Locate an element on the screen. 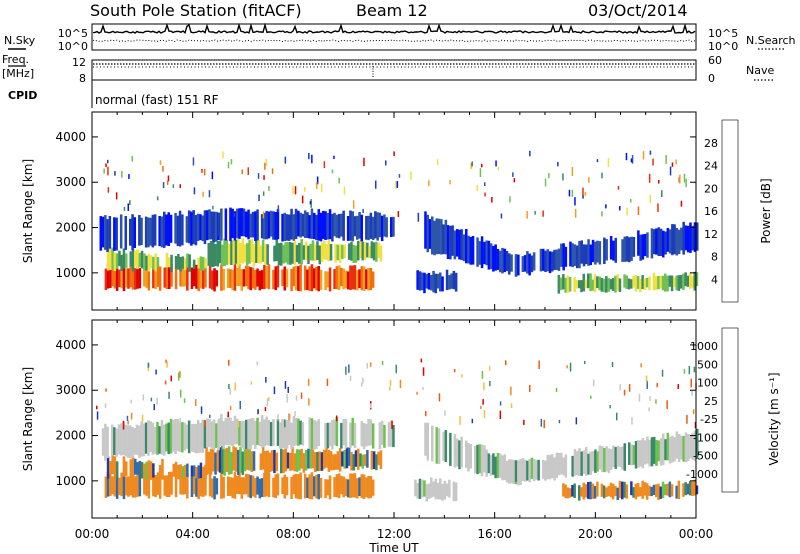 The width and height of the screenshot is (800, 554). velocity-colorbar: 1000 500 100 25 -25 -100 -500 -1000 is located at coordinates (712, 410).